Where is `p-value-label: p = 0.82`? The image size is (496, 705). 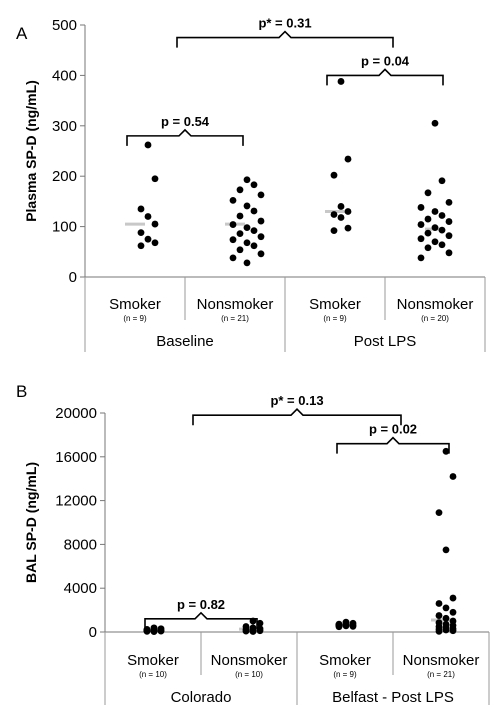
p-value-label: p = 0.82 is located at coordinates (201, 604).